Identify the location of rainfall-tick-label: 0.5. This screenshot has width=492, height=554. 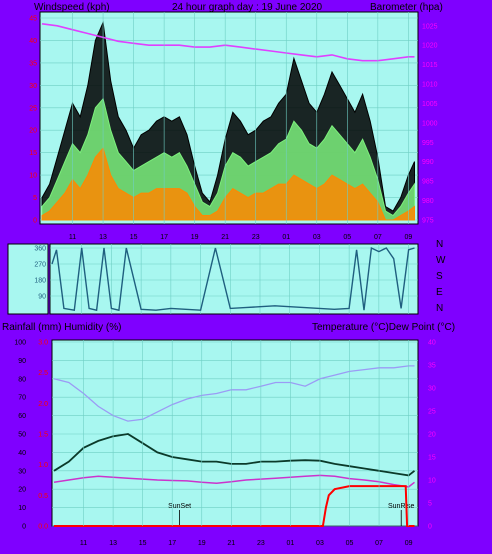
(43, 496).